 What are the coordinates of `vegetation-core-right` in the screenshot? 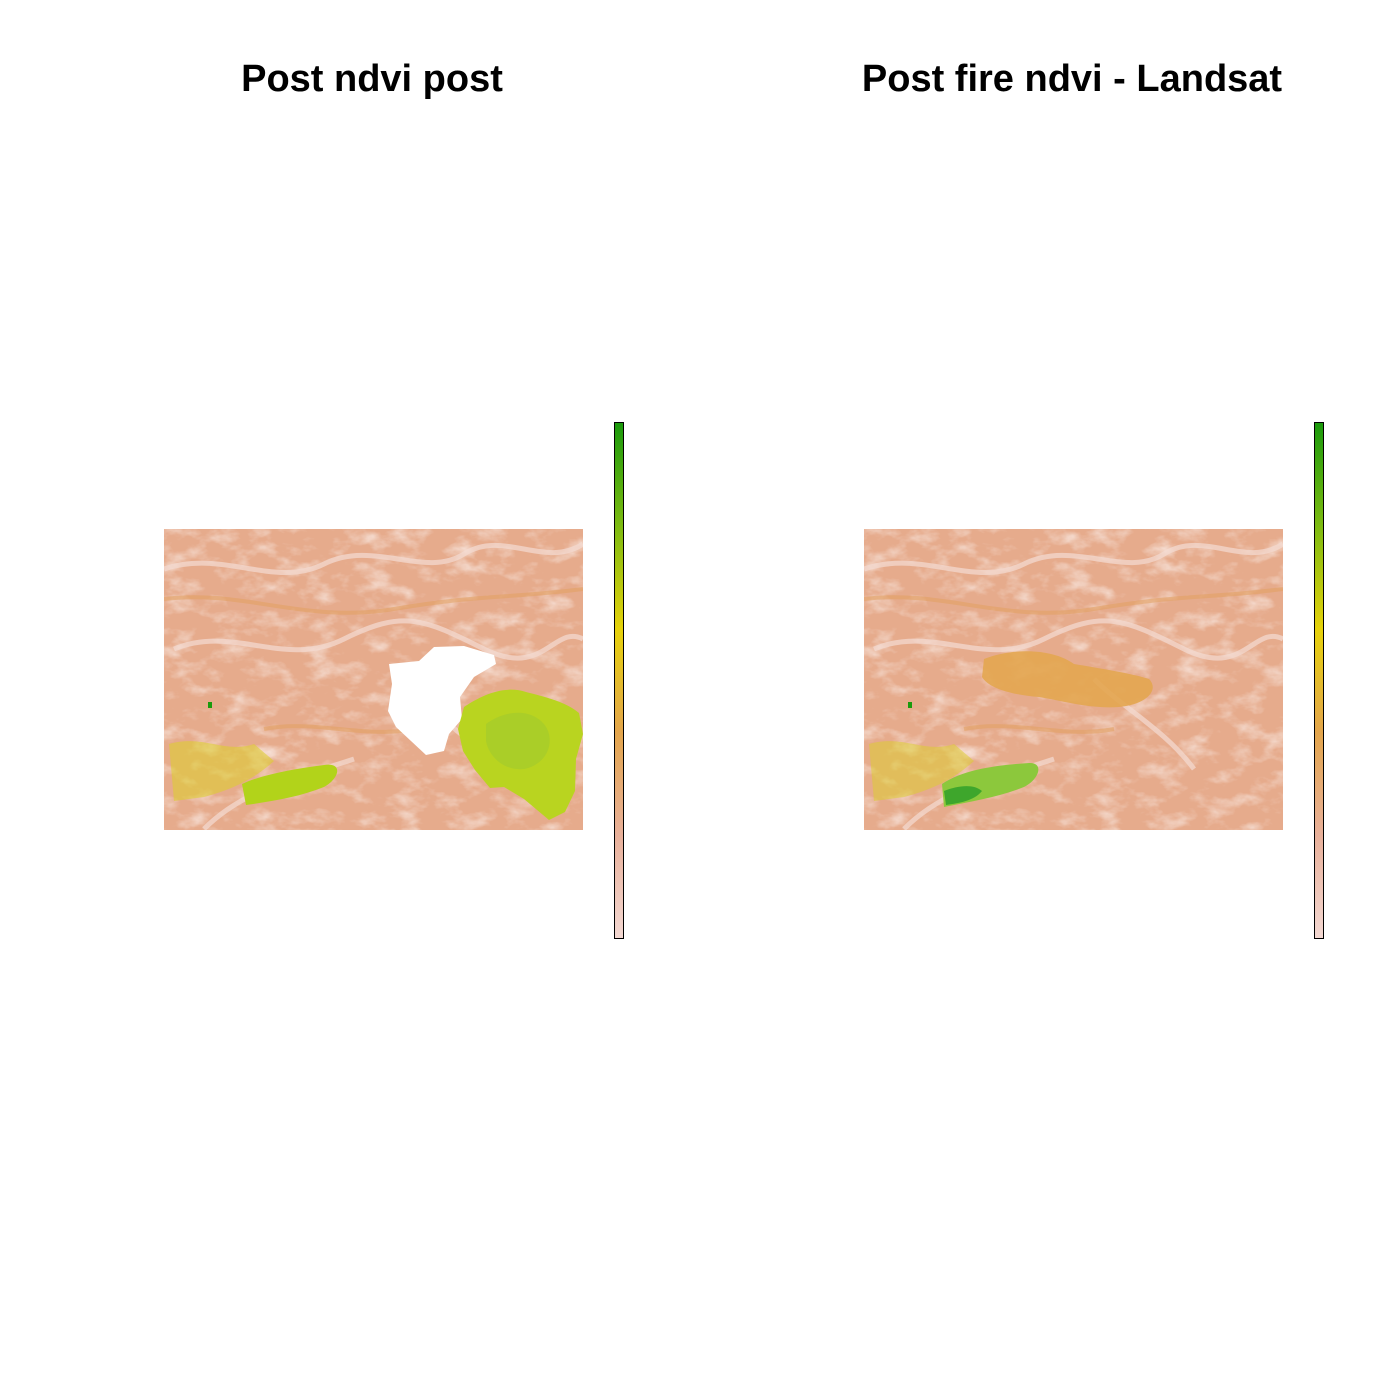 It's located at (518, 741).